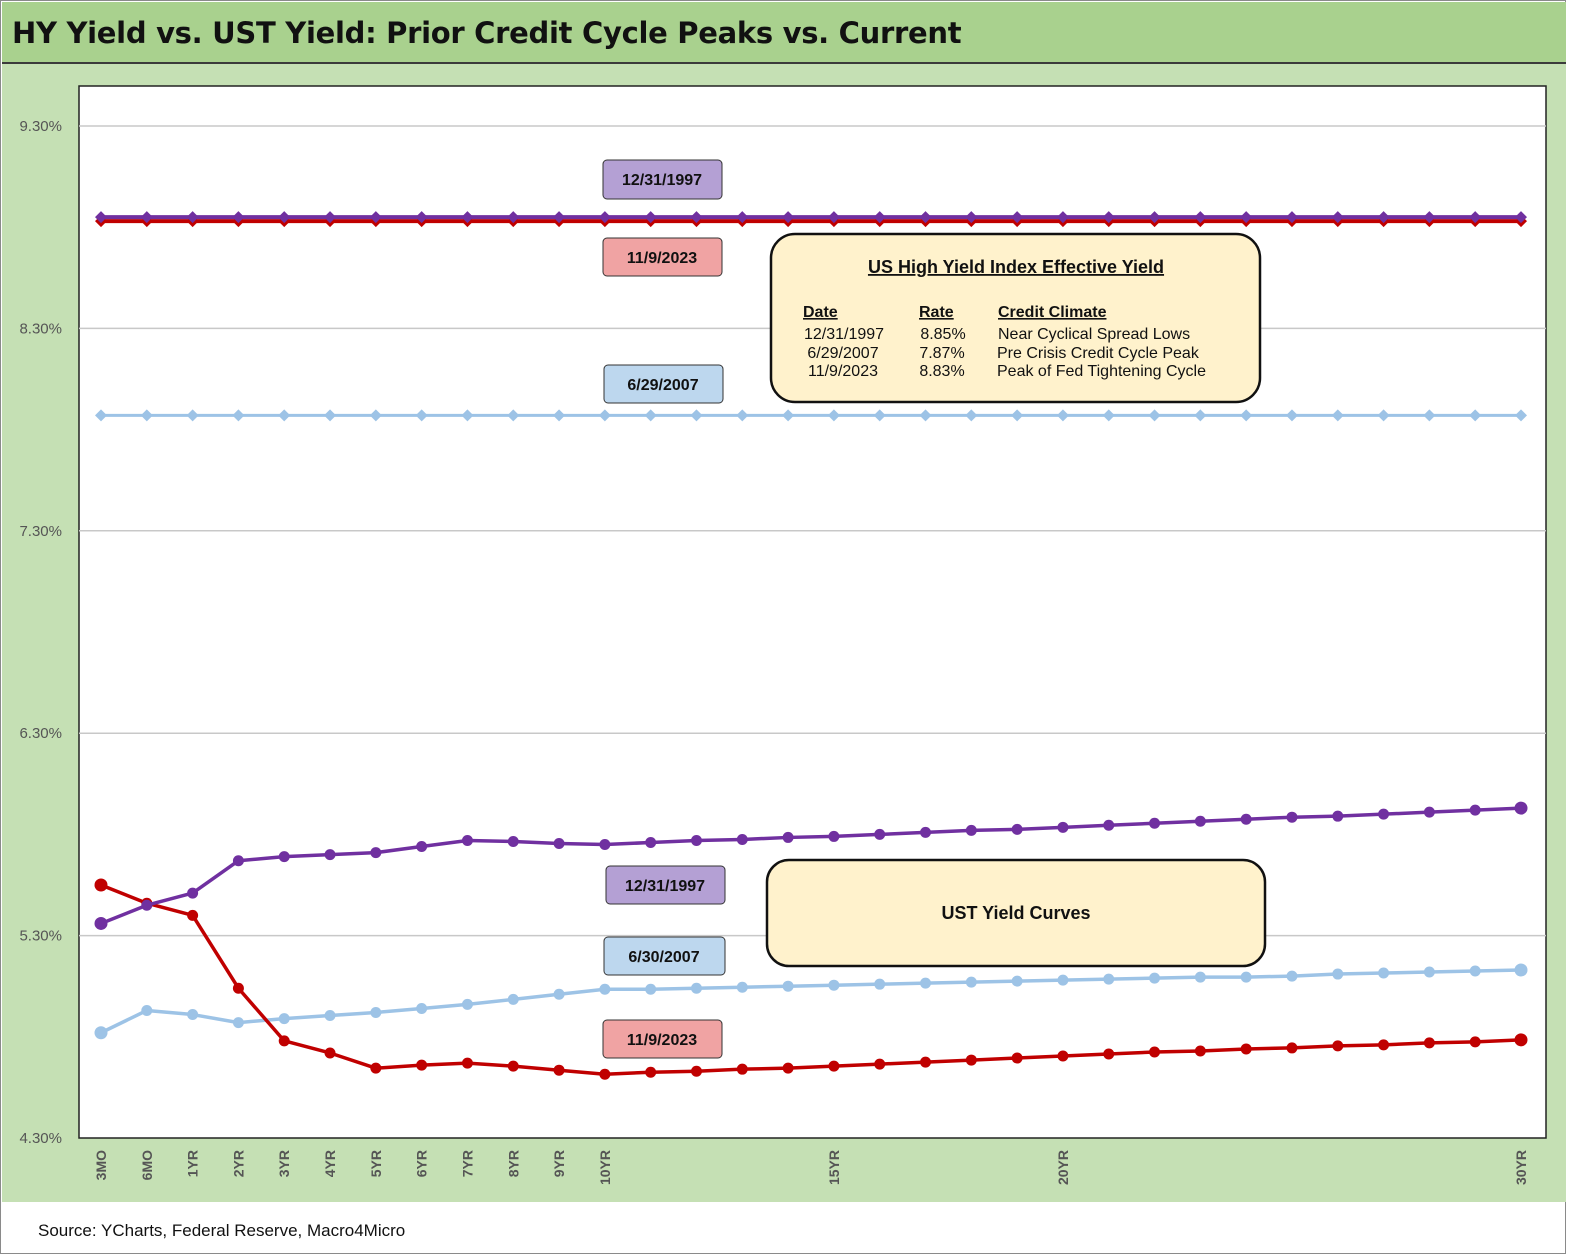  What do you see at coordinates (1016, 913) in the screenshot?
I see `ust-info-box-bg` at bounding box center [1016, 913].